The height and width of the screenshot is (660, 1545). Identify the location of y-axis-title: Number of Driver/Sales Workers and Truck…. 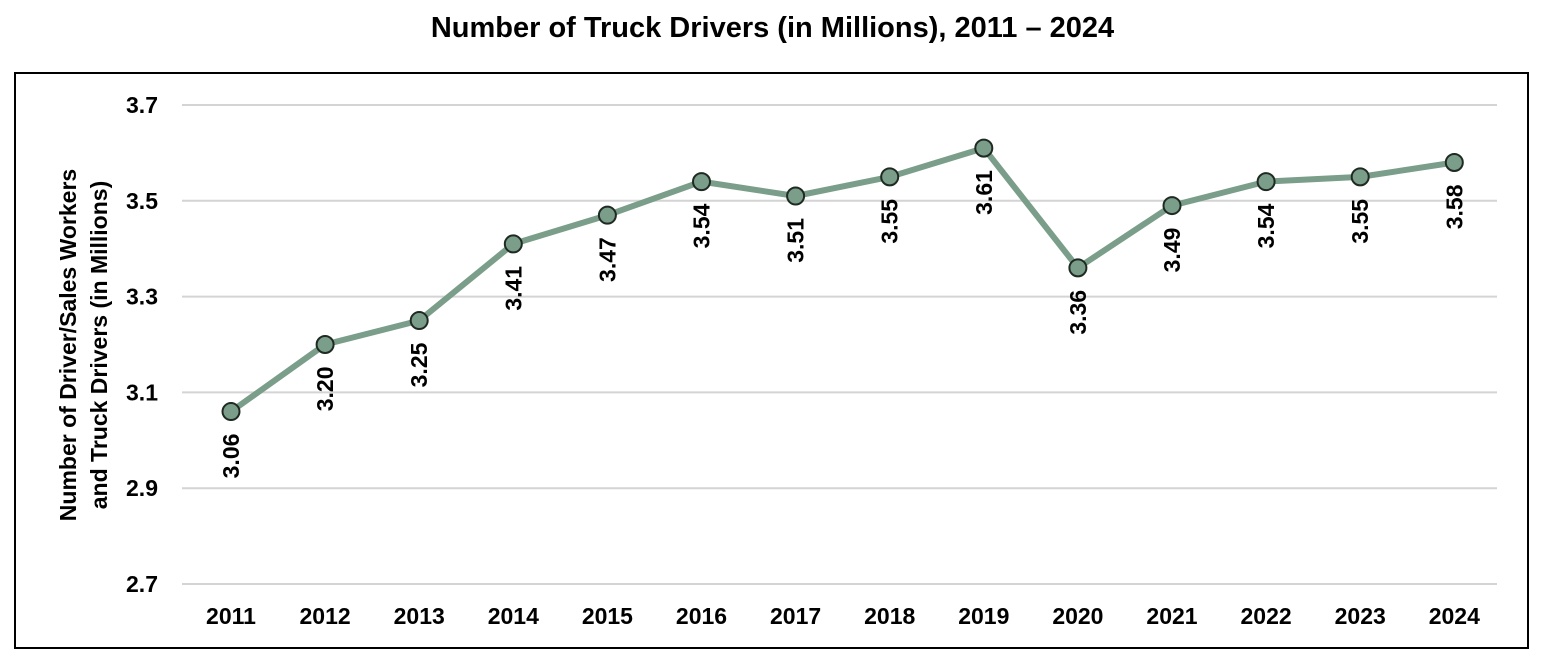
(83, 345).